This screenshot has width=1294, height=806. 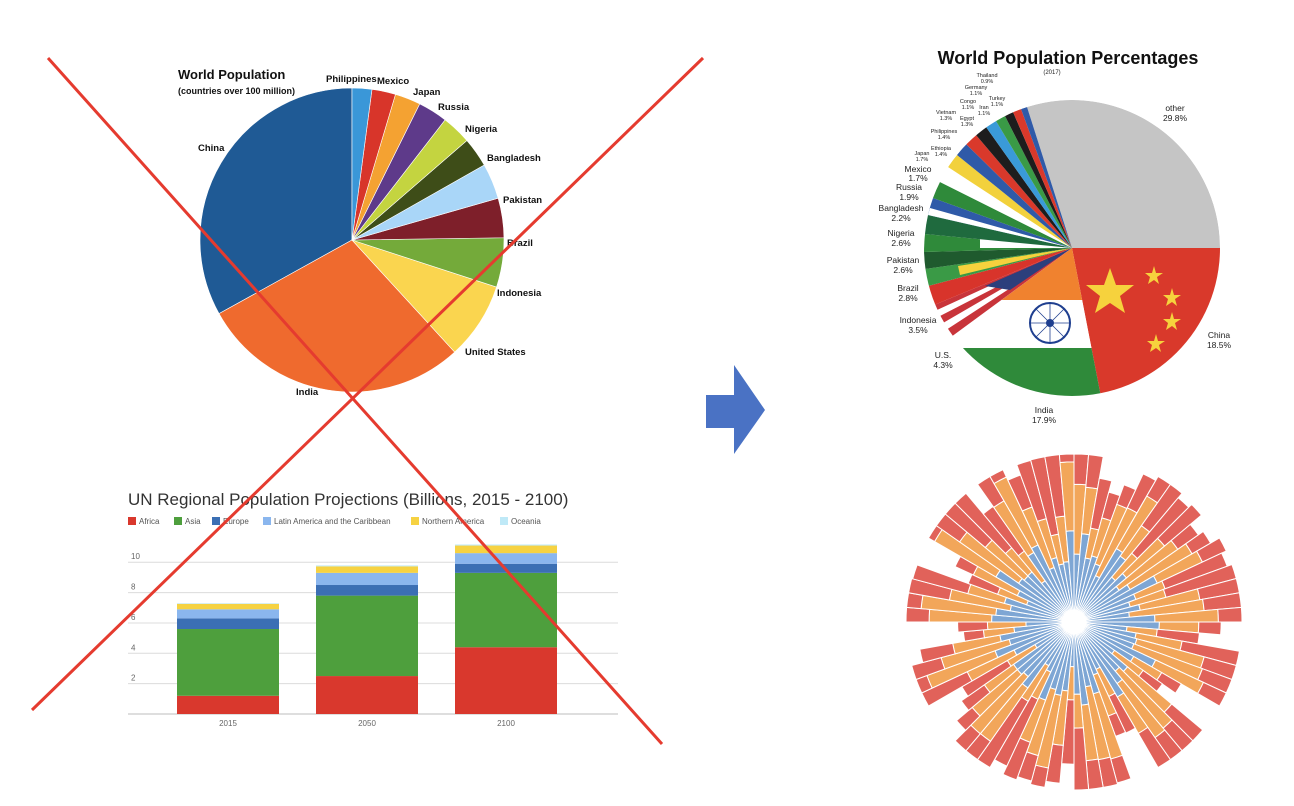 I want to click on wp-label-thailand: Thailand 0.9%, so click(x=986, y=79).